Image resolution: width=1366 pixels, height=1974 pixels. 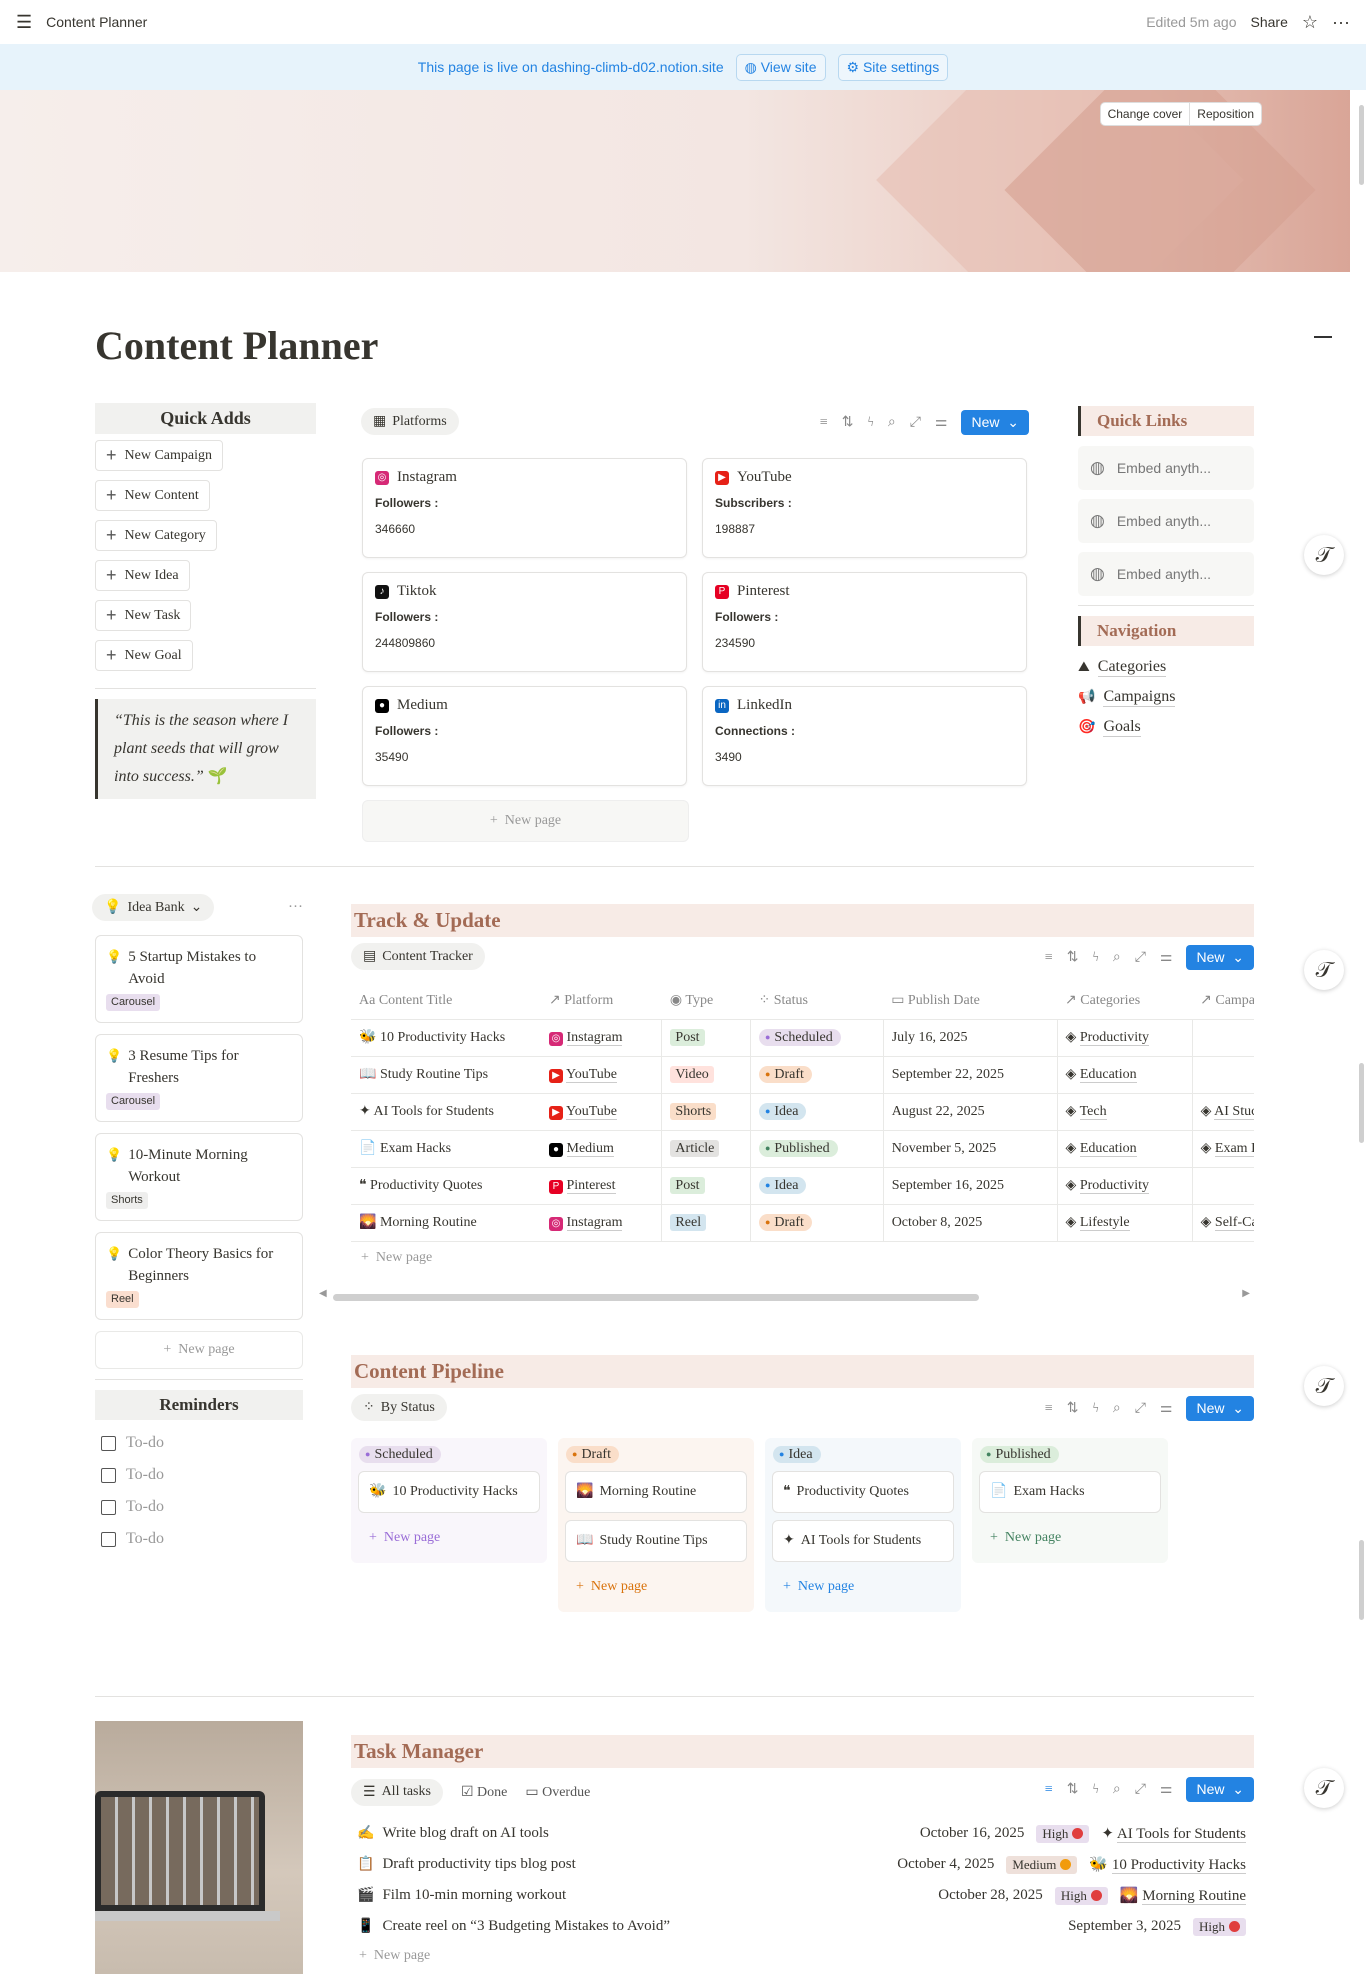 I want to click on quick-add-button: + New Idea, so click(x=205, y=580).